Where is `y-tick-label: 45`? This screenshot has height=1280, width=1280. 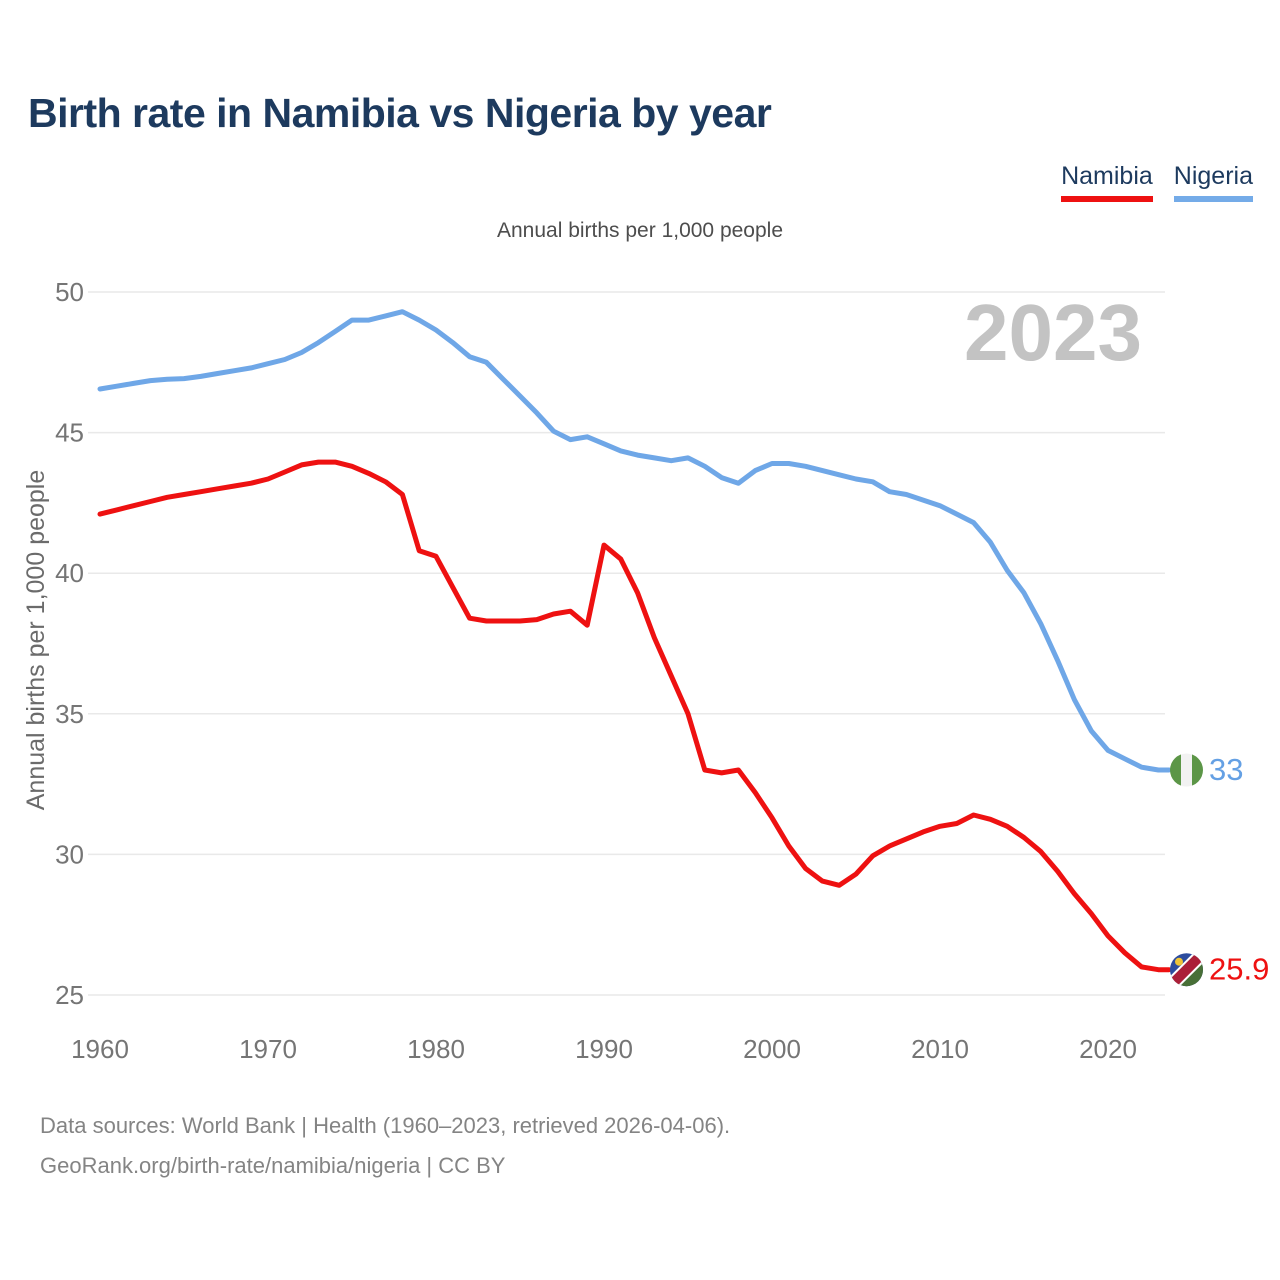
y-tick-label: 45 is located at coordinates (69, 433).